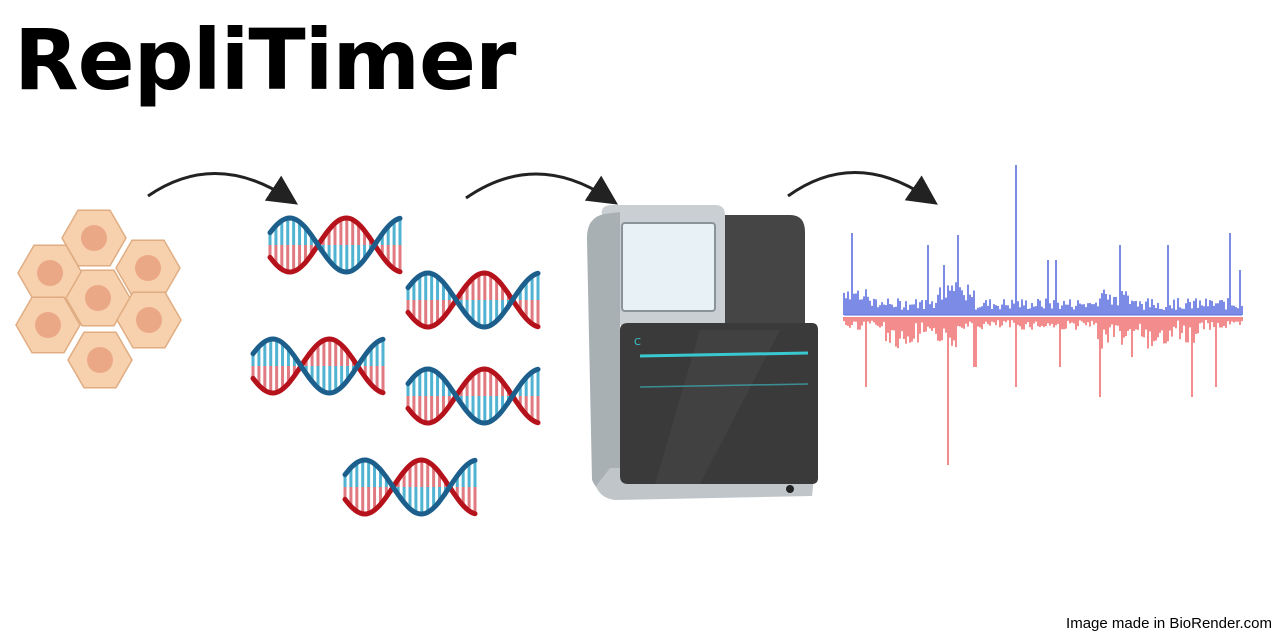 The height and width of the screenshot is (640, 1280). I want to click on sequencer-icon: C, so click(702, 352).